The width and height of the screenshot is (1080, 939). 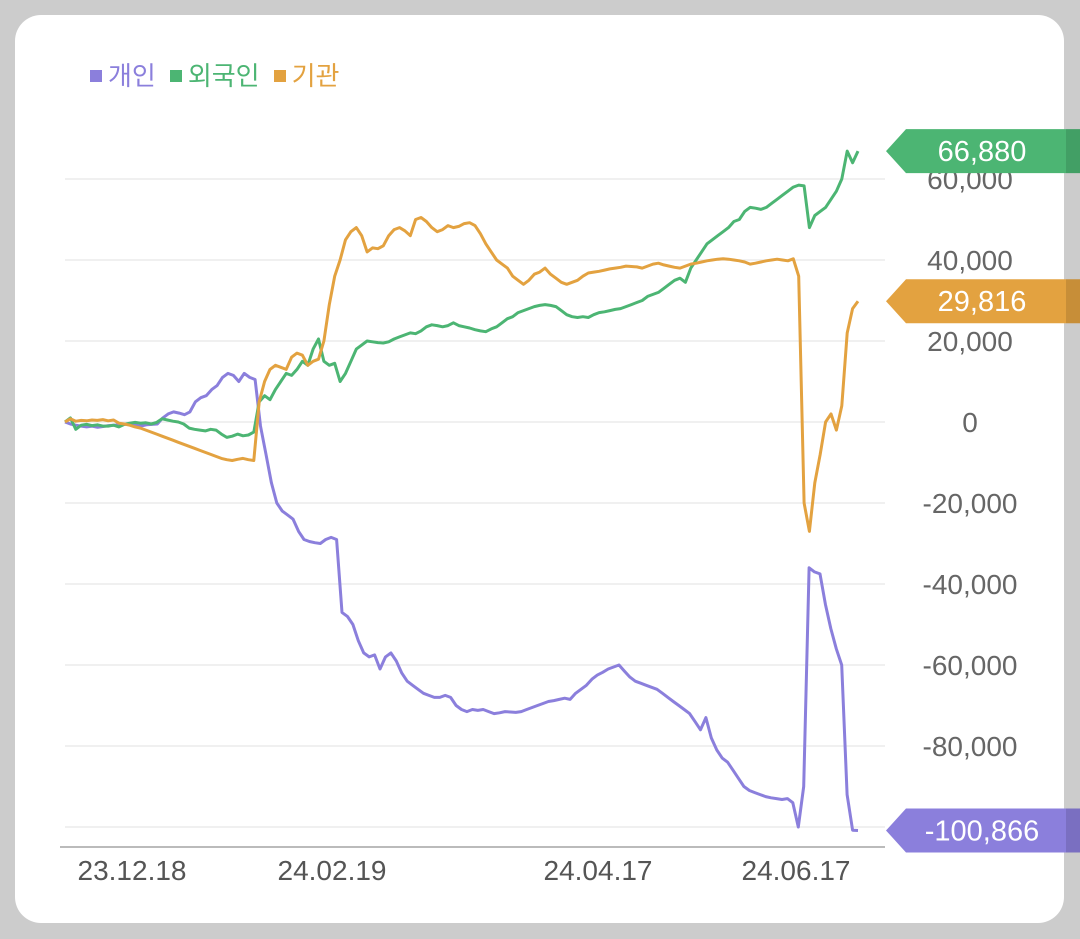 What do you see at coordinates (970, 746) in the screenshot?
I see `y-tick-label: -80,000` at bounding box center [970, 746].